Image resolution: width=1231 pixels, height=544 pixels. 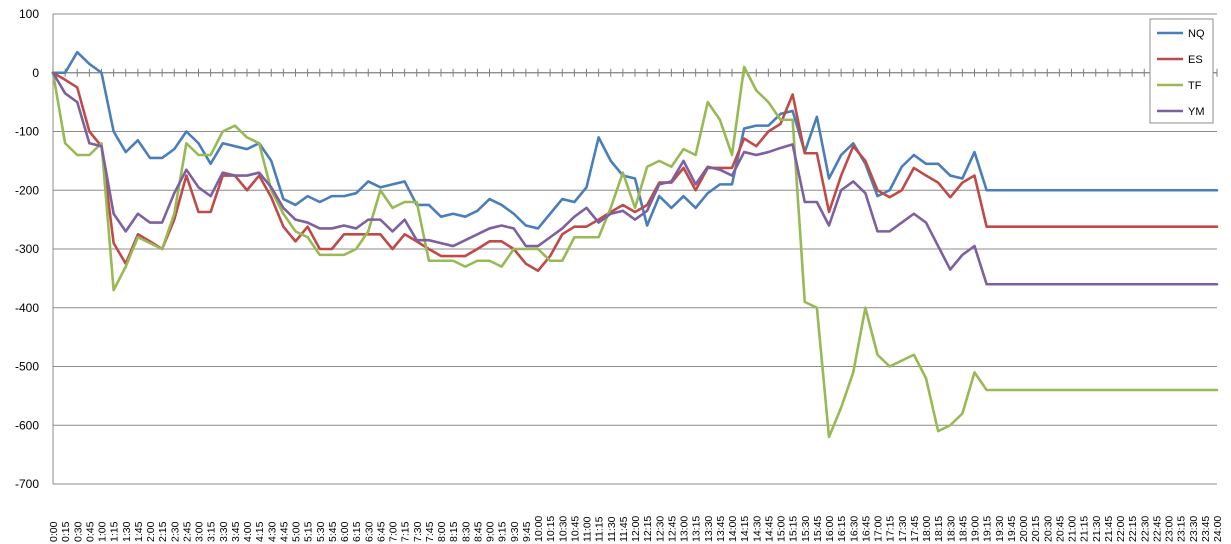 I want to click on y-axis-ticks: 100 0 -100 -200 -300 -400 -500 -600 -700, so click(x=27, y=249).